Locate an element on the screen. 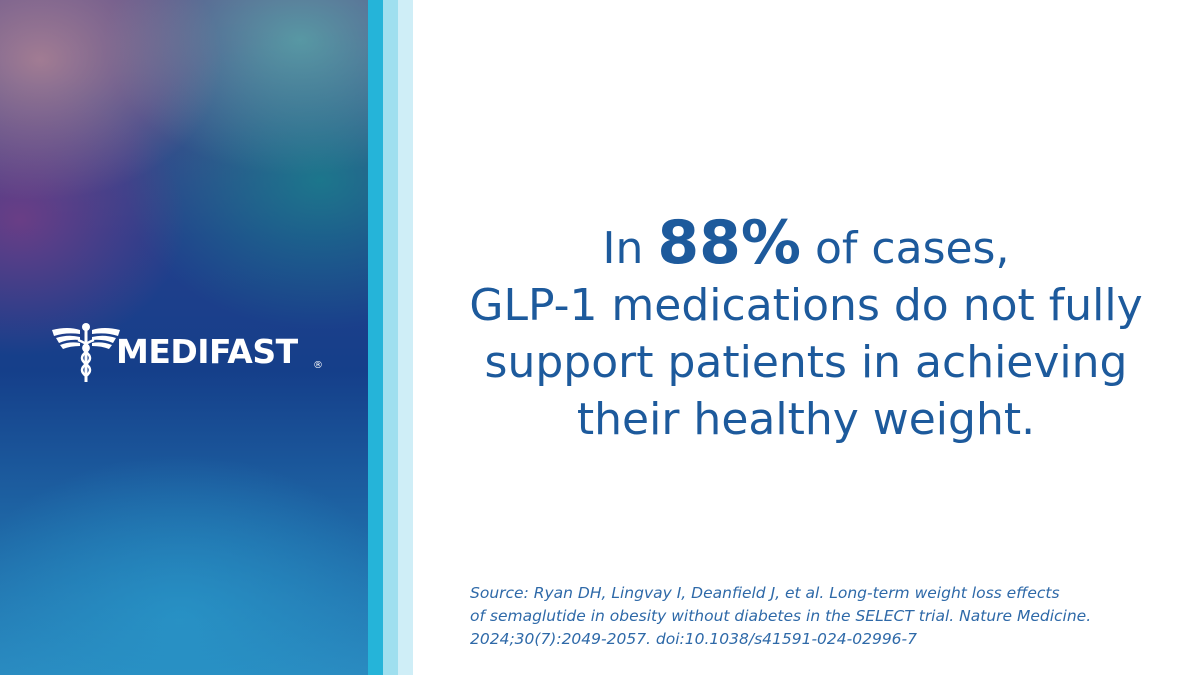 The width and height of the screenshot is (1200, 675). logo-text: MEDIFAST is located at coordinates (207, 351).